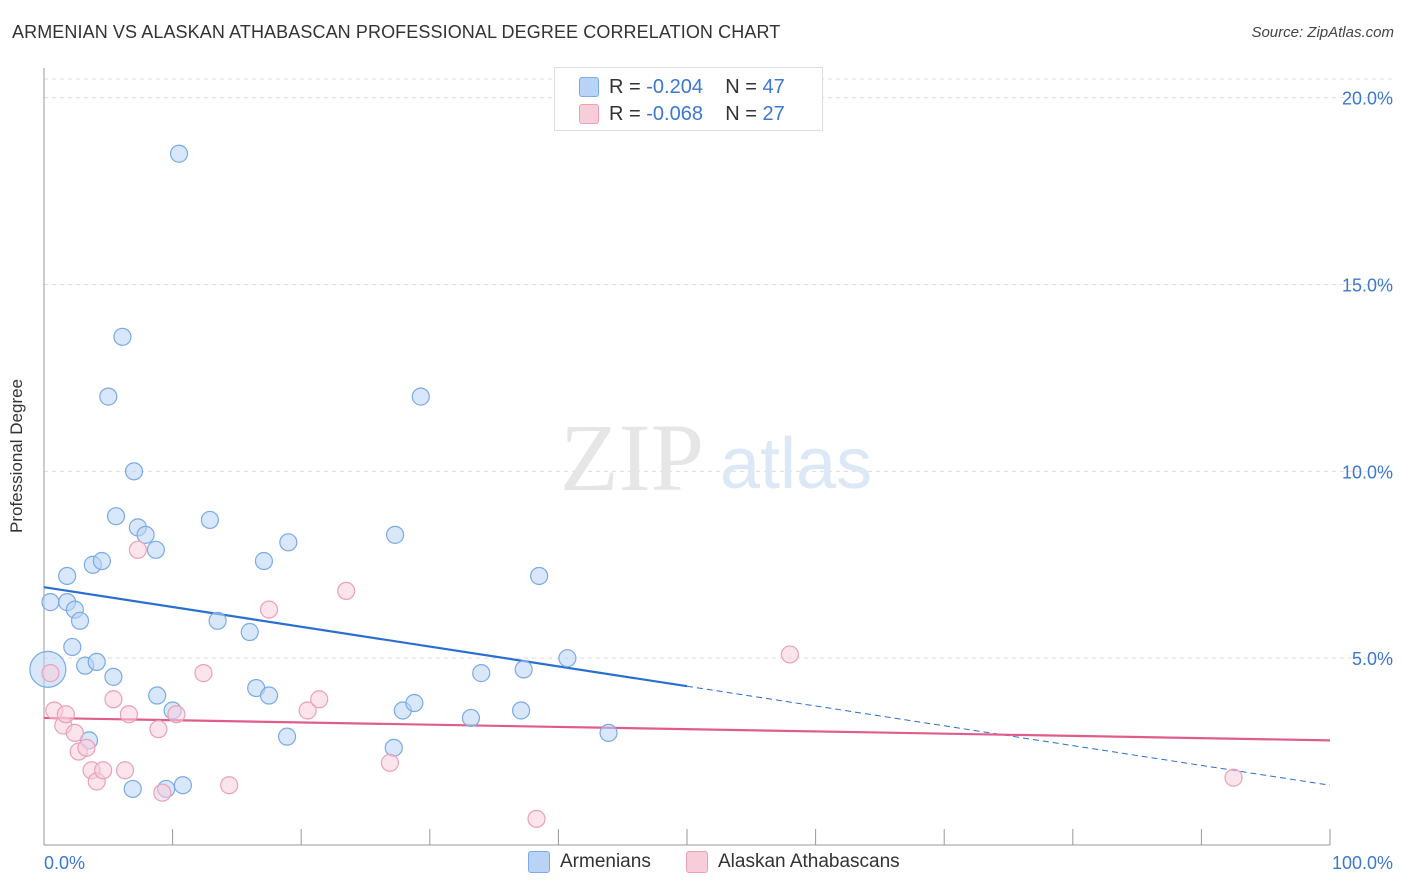 The width and height of the screenshot is (1406, 892). Describe the element at coordinates (809, 861) in the screenshot. I see `legend-label-alaskan-athabascans: Alaskan Athabascans` at that location.